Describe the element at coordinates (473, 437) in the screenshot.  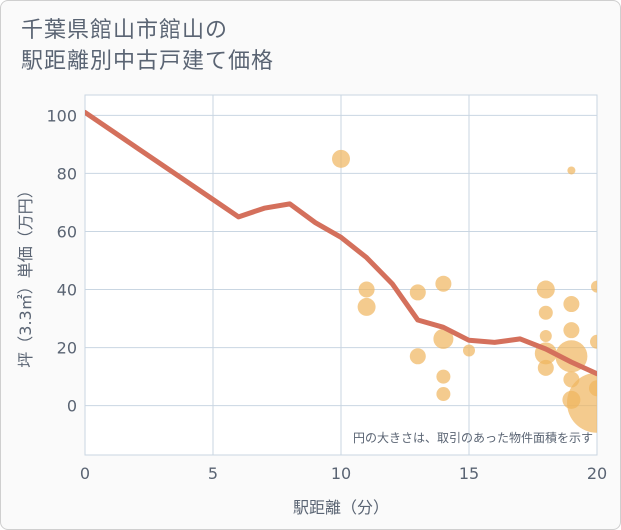
I see `size-note: 円の大きさは、取引のあった物件面積を示す` at that location.